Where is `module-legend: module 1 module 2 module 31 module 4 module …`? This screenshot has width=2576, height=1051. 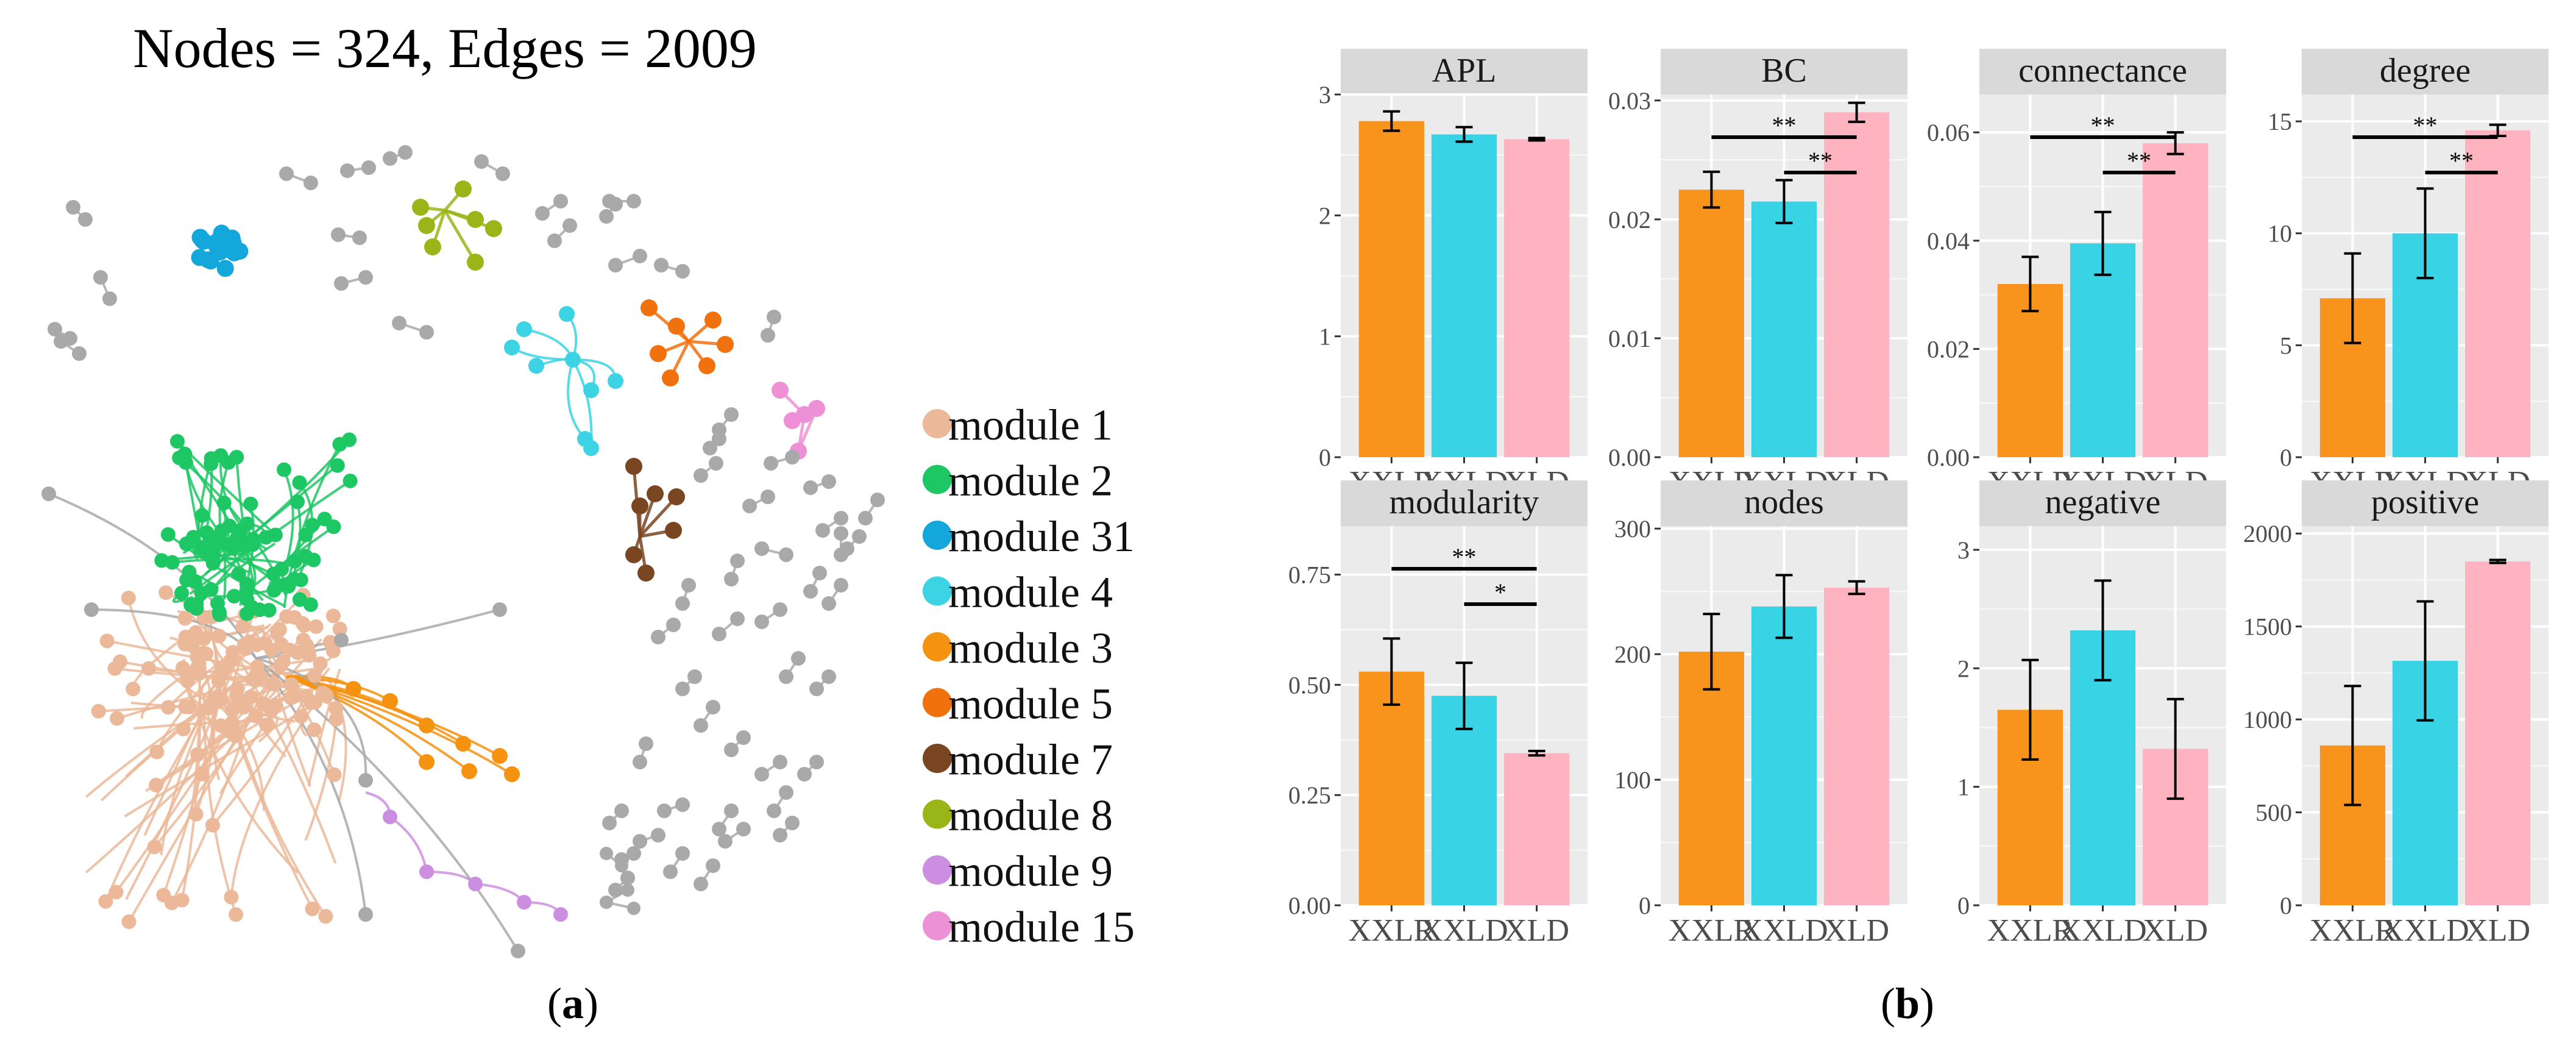 module-legend: module 1 module 2 module 31 module 4 module … is located at coordinates (1029, 676).